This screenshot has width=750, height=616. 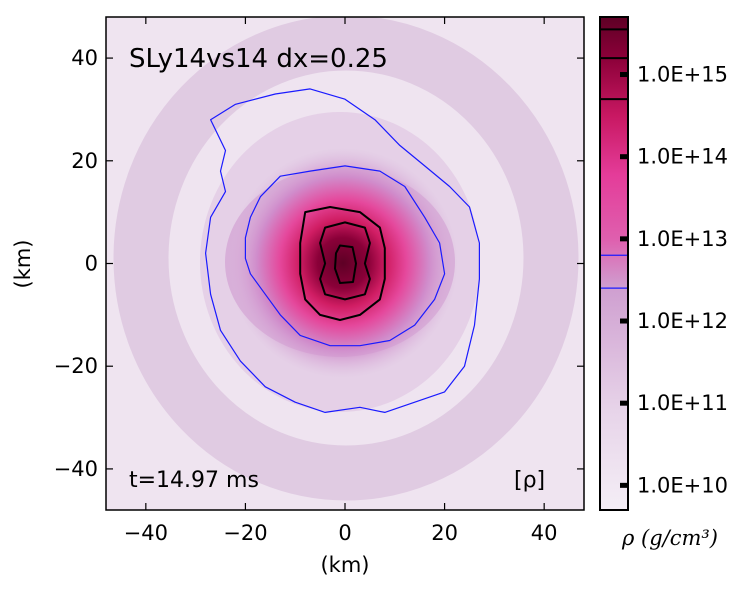 What do you see at coordinates (91, 264) in the screenshot?
I see `y-tick-label: 0` at bounding box center [91, 264].